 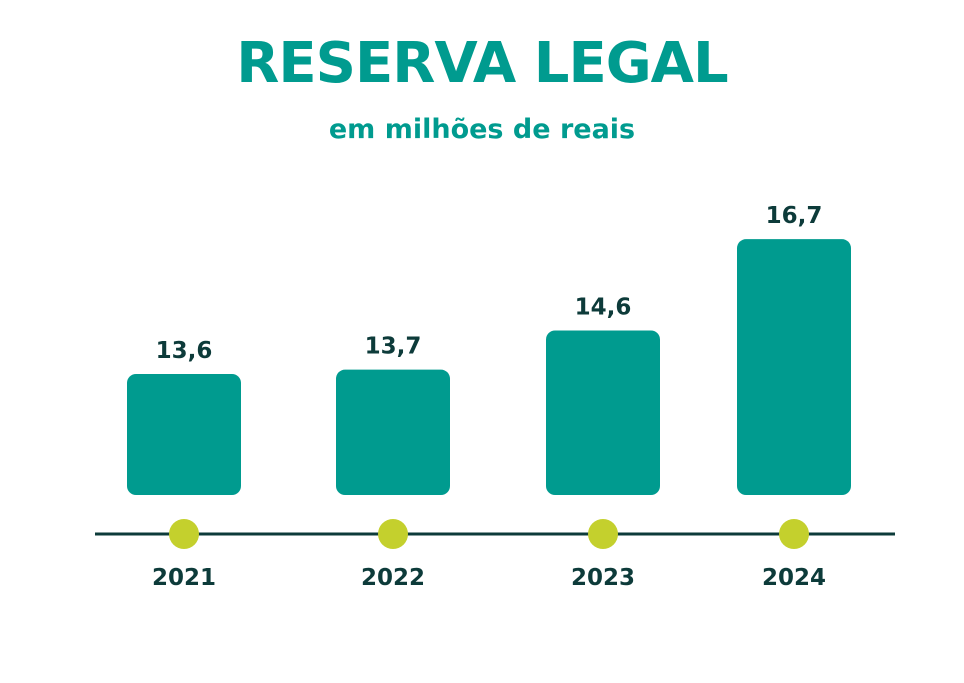 I want to click on bar-2023, so click(x=603, y=412).